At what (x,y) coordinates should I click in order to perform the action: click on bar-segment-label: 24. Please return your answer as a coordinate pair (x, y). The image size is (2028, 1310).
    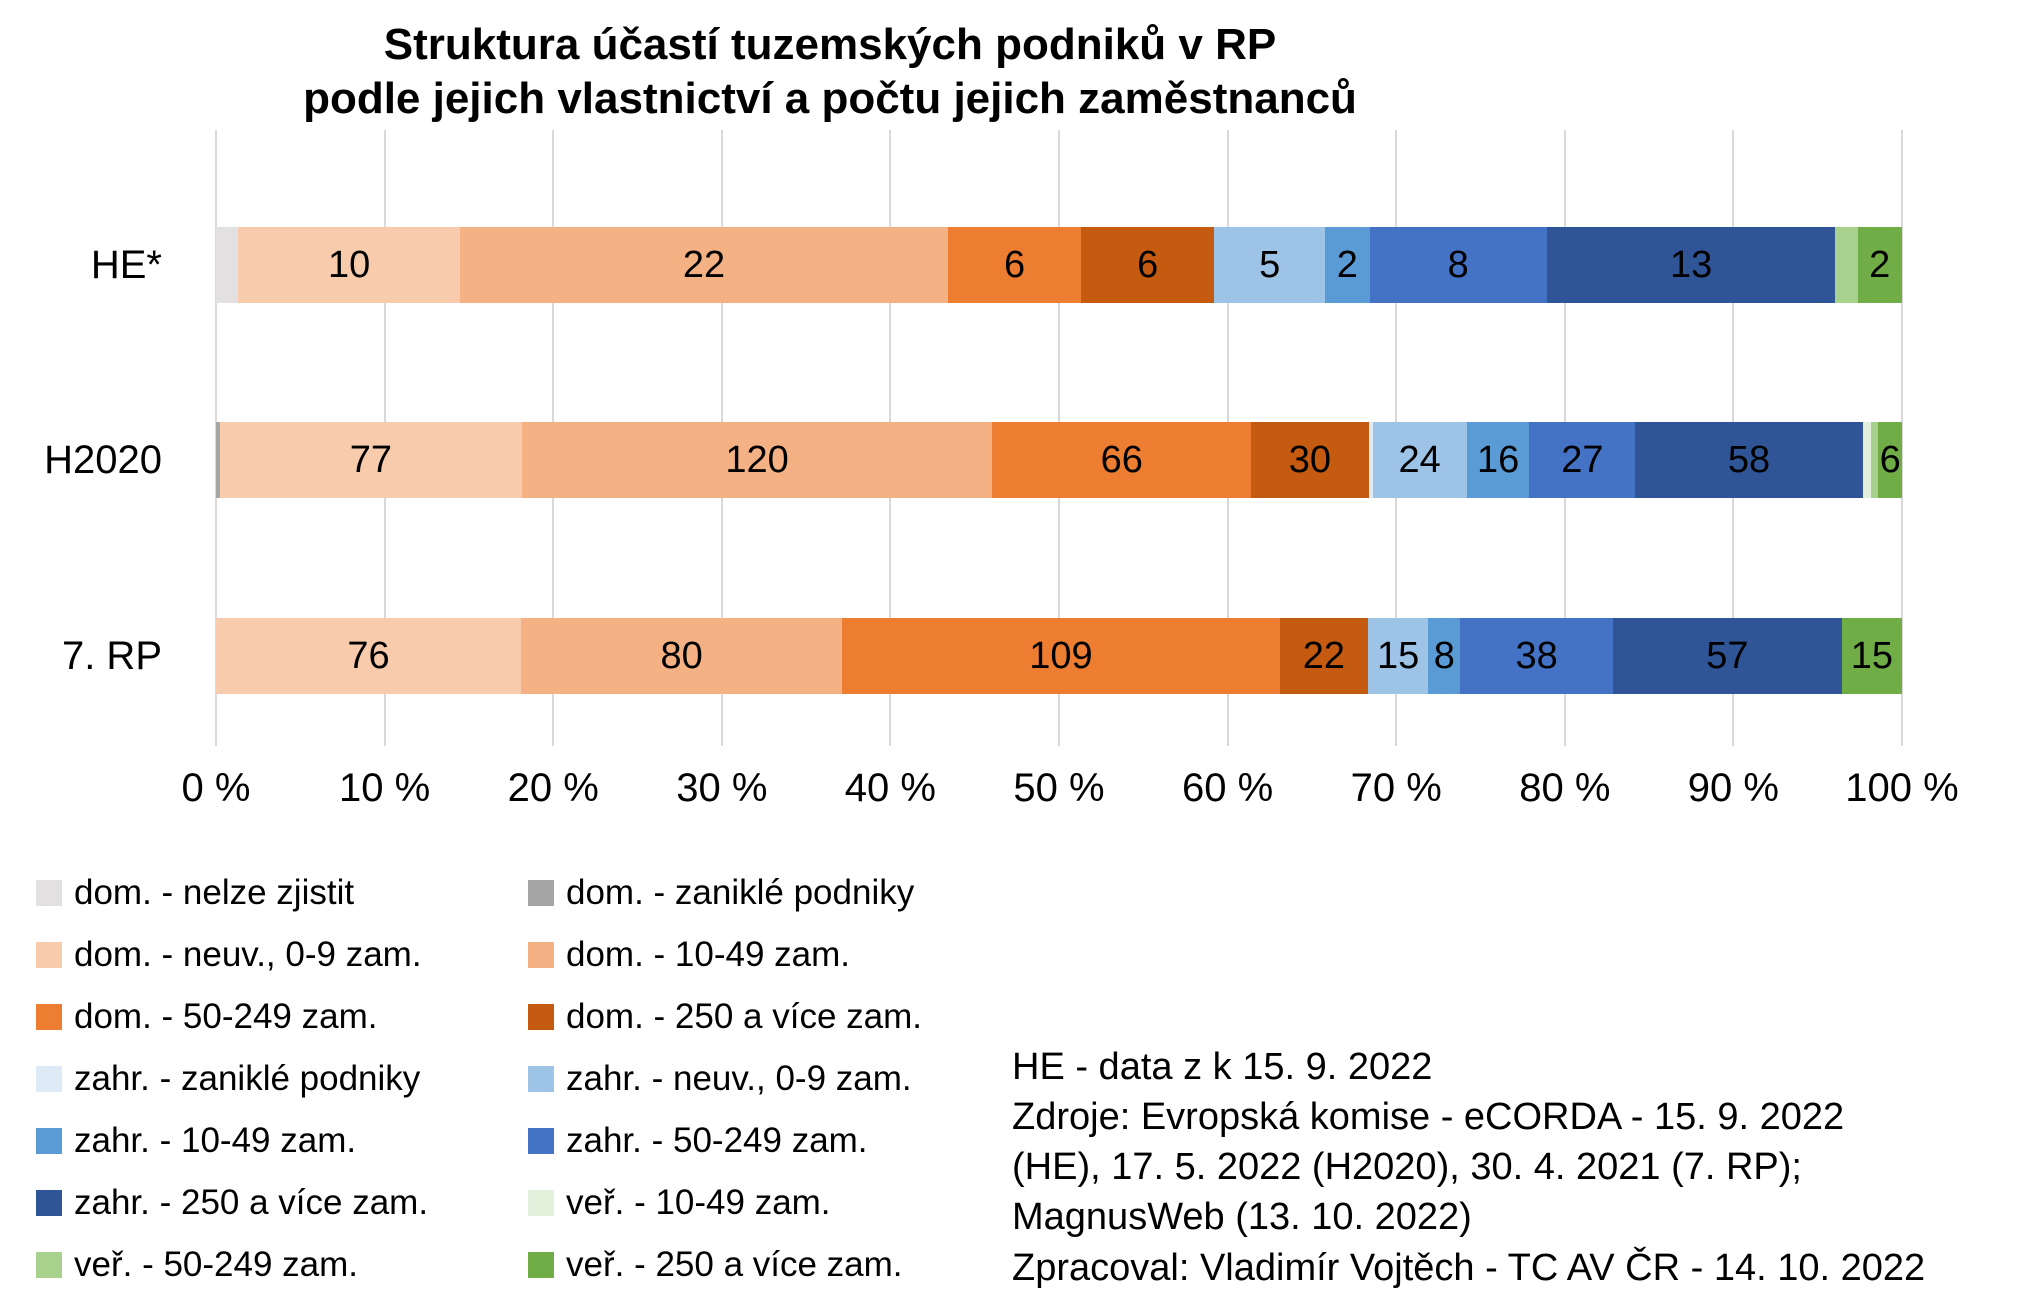
    Looking at the image, I should click on (1419, 459).